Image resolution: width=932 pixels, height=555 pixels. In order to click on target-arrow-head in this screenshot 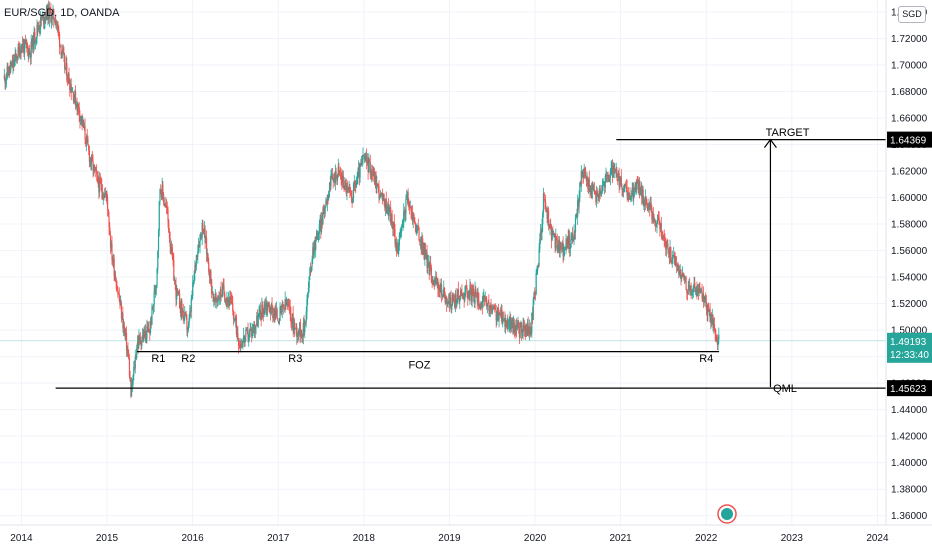, I will do `click(770, 143)`.